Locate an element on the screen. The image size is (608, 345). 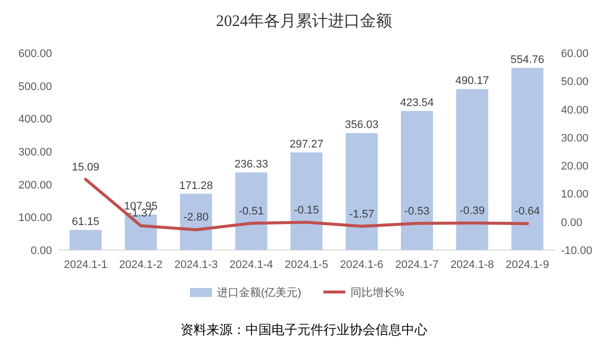
x-tick-label: 2024.1-5 is located at coordinates (306, 265).